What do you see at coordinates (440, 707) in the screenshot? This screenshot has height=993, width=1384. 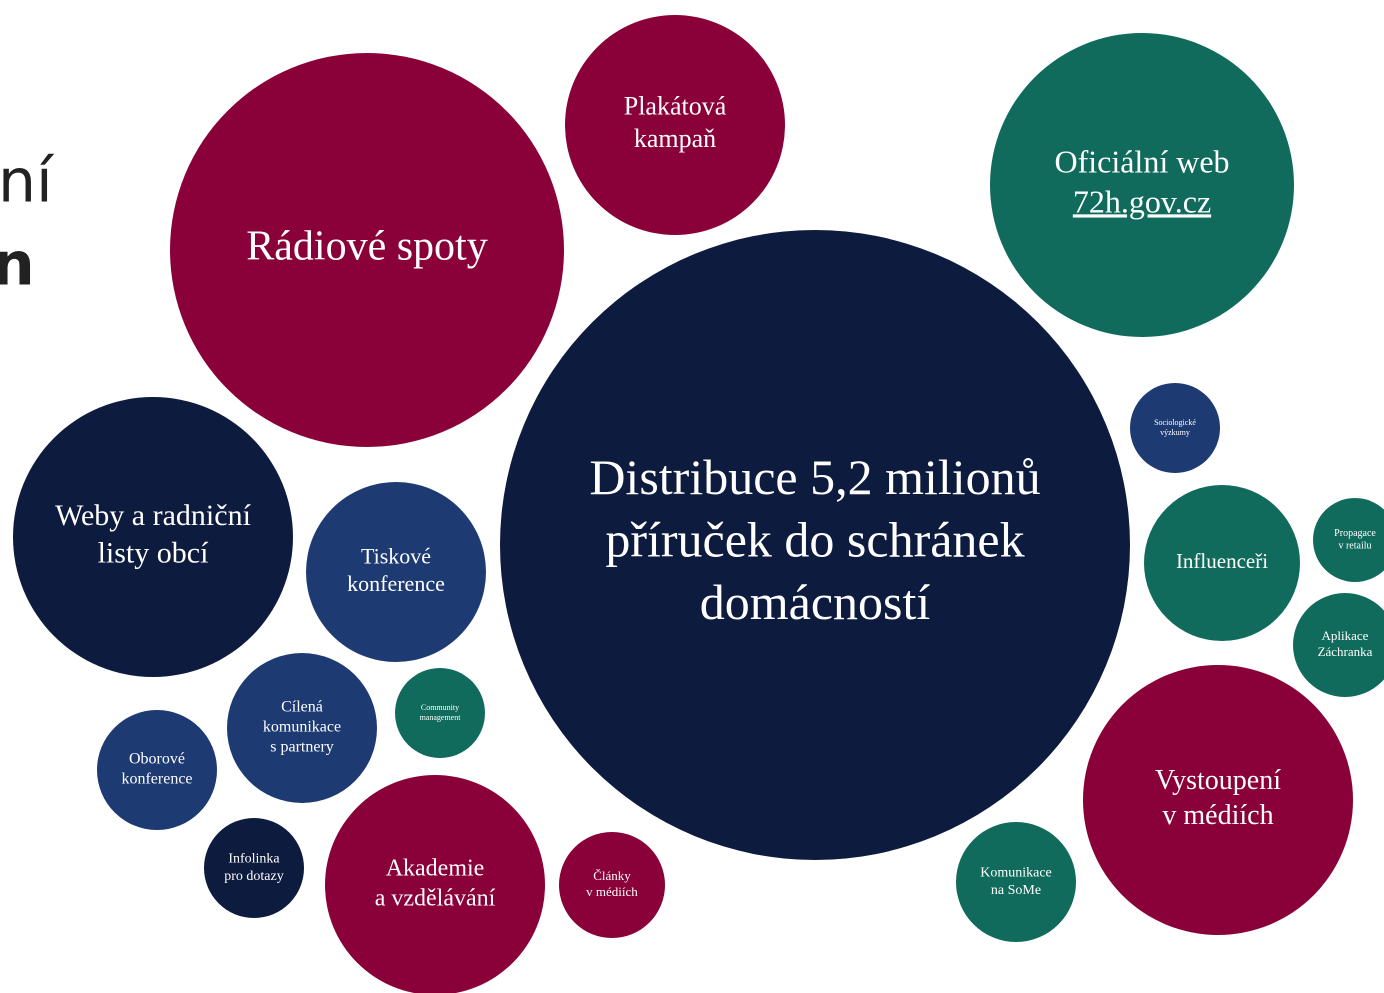 I see `bubble-label: Community` at bounding box center [440, 707].